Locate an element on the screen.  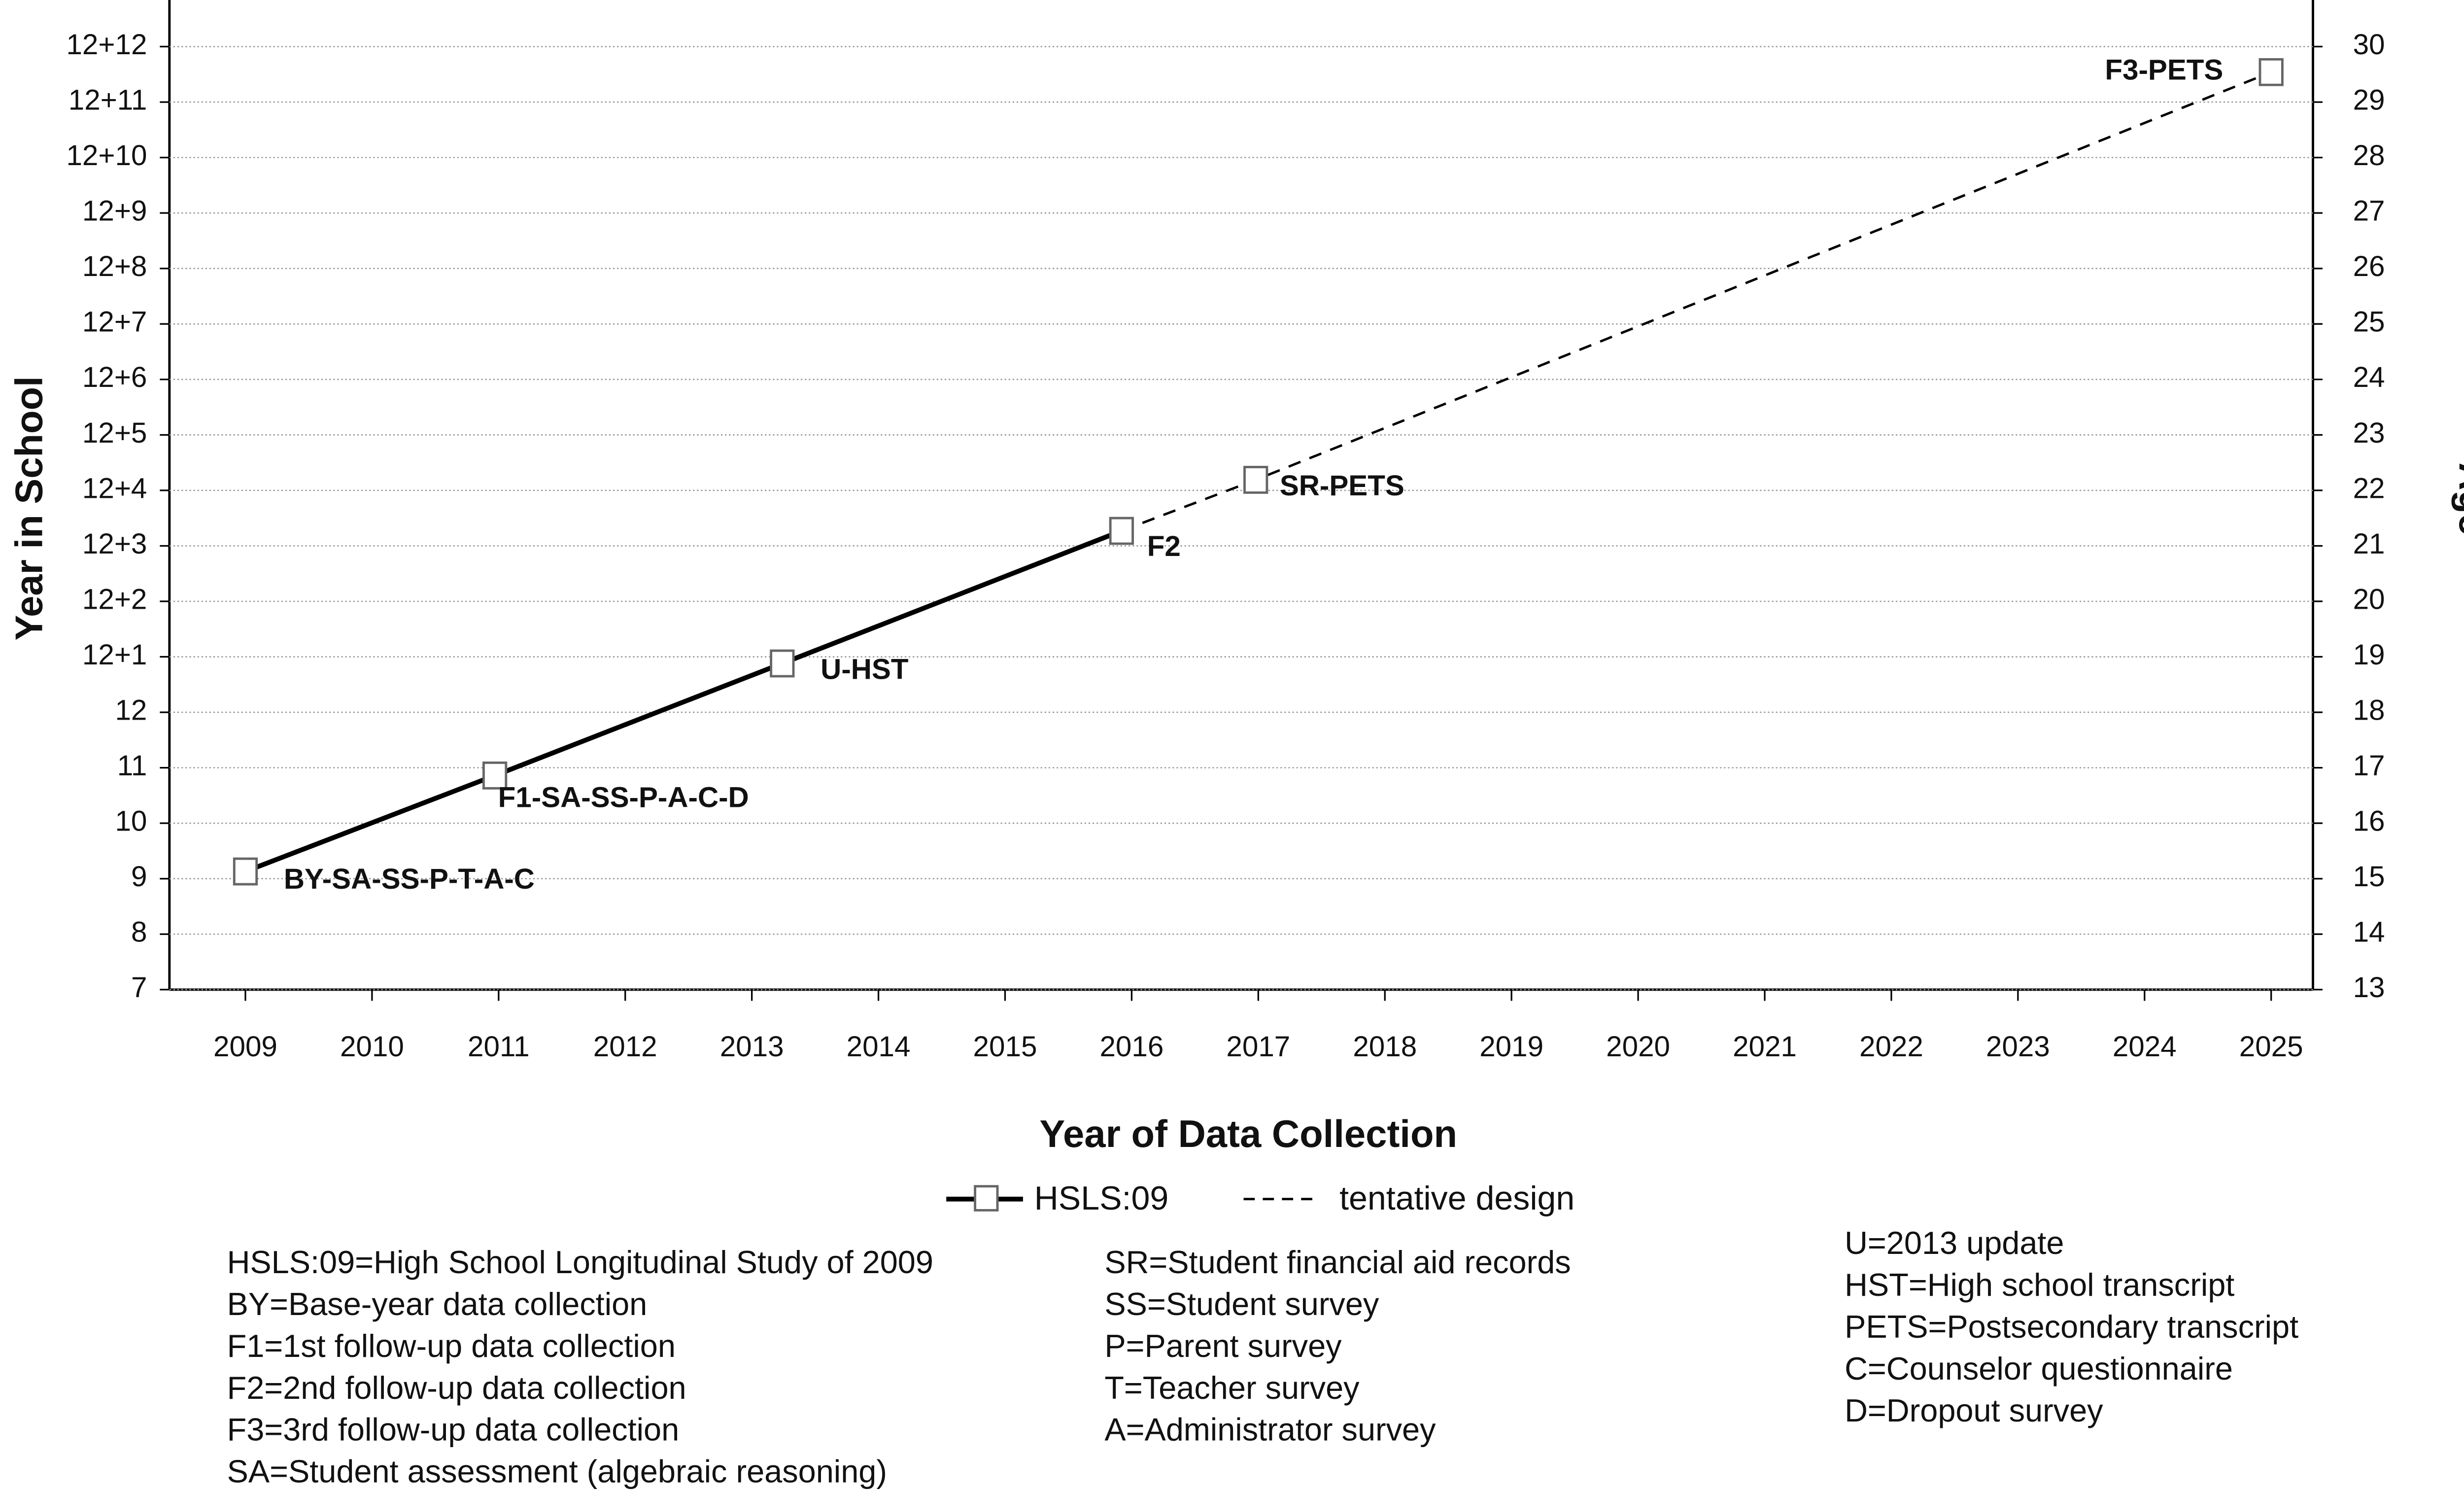
note: BY=Base-year data collection is located at coordinates (437, 1304).